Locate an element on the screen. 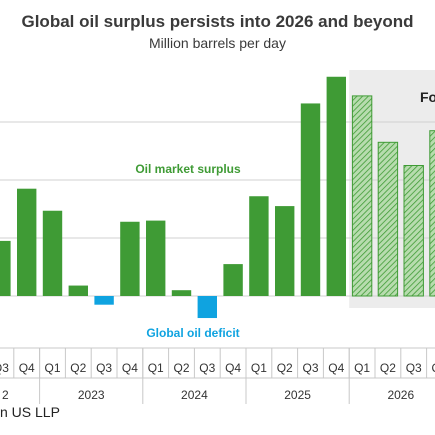  forecast-label: Fo is located at coordinates (427, 97).